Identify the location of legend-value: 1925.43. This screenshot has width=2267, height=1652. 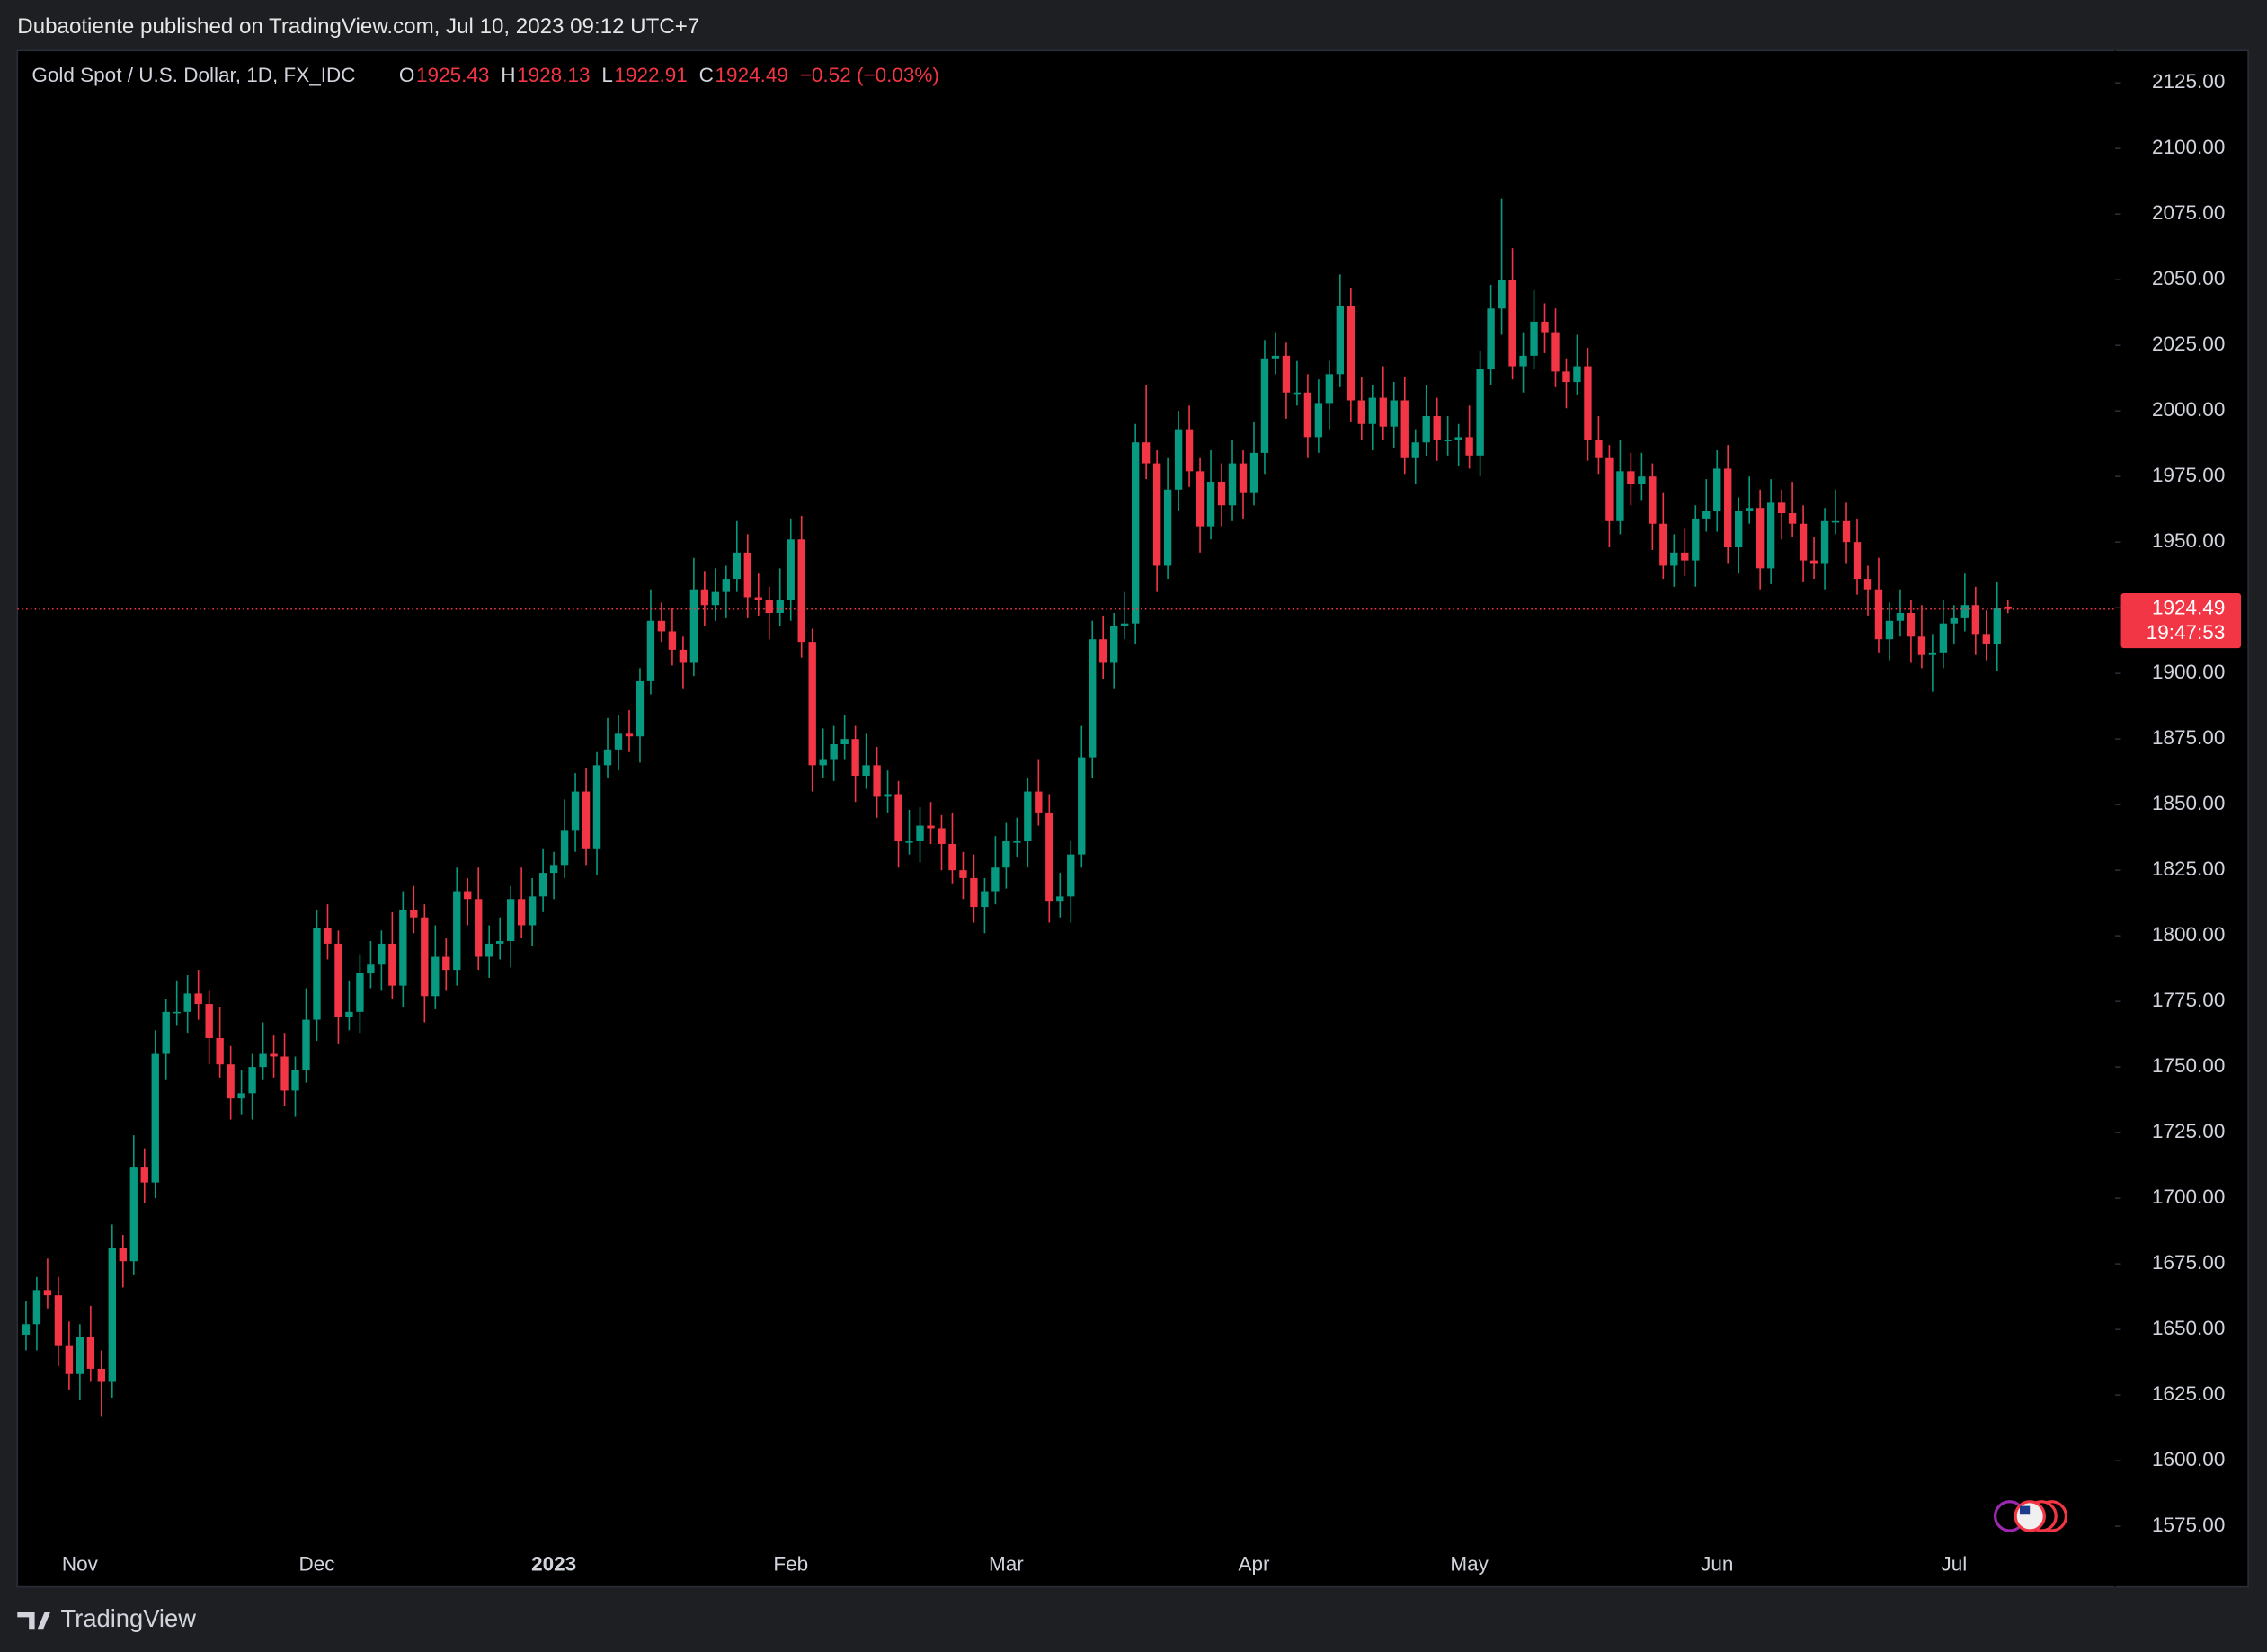
(452, 75).